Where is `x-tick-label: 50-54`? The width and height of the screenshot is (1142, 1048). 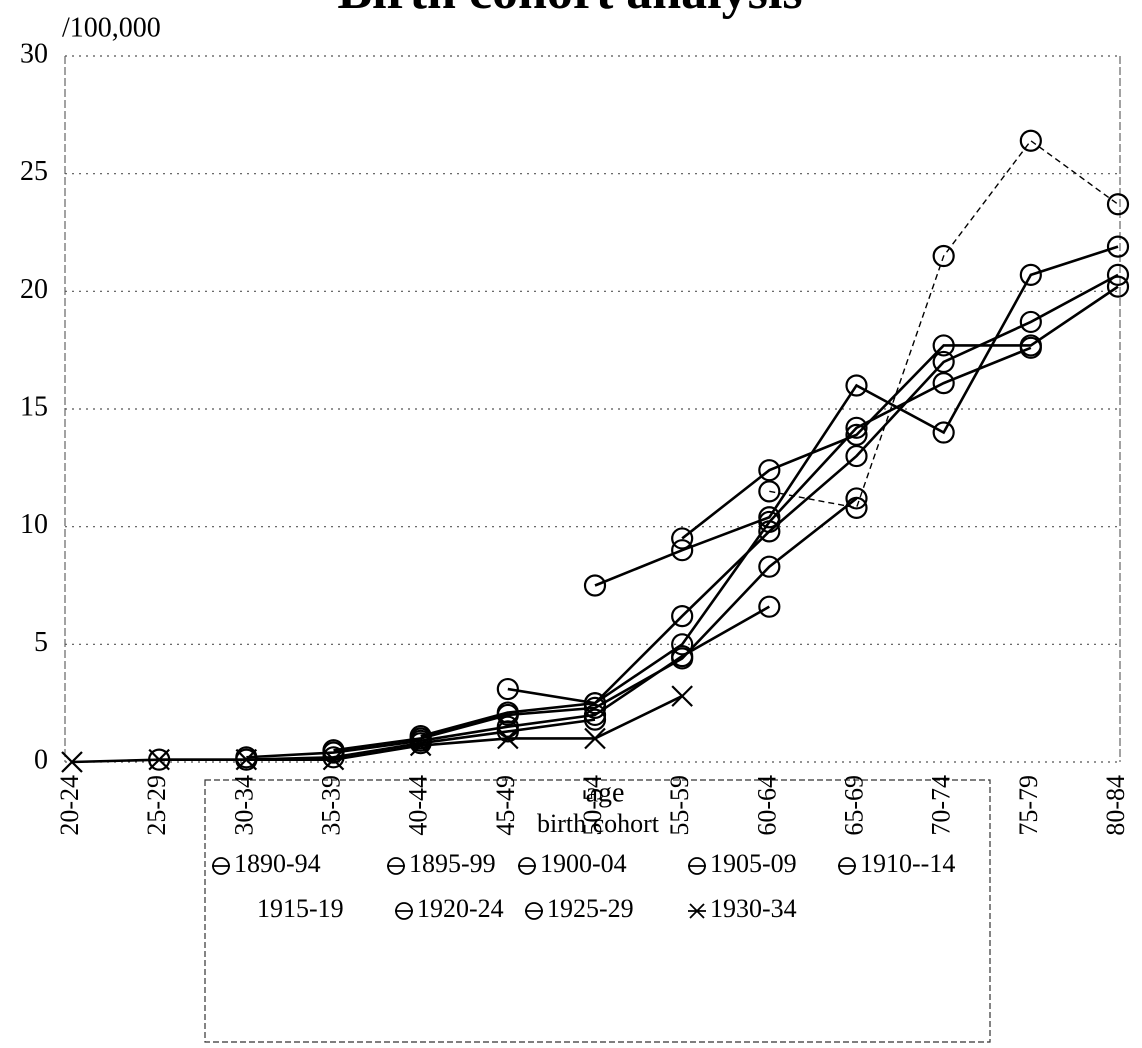 x-tick-label: 50-54 is located at coordinates (592, 805).